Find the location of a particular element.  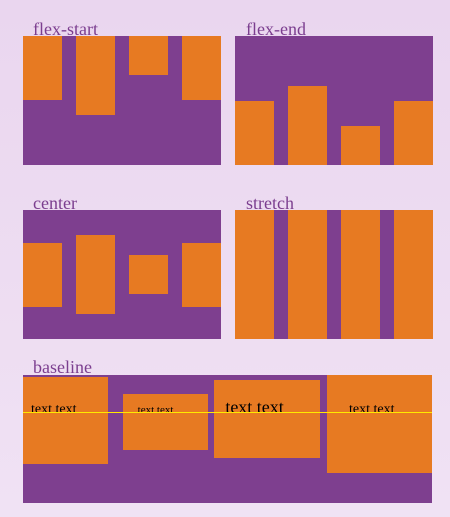

label-flex-end: flex-end is located at coordinates (276, 29).